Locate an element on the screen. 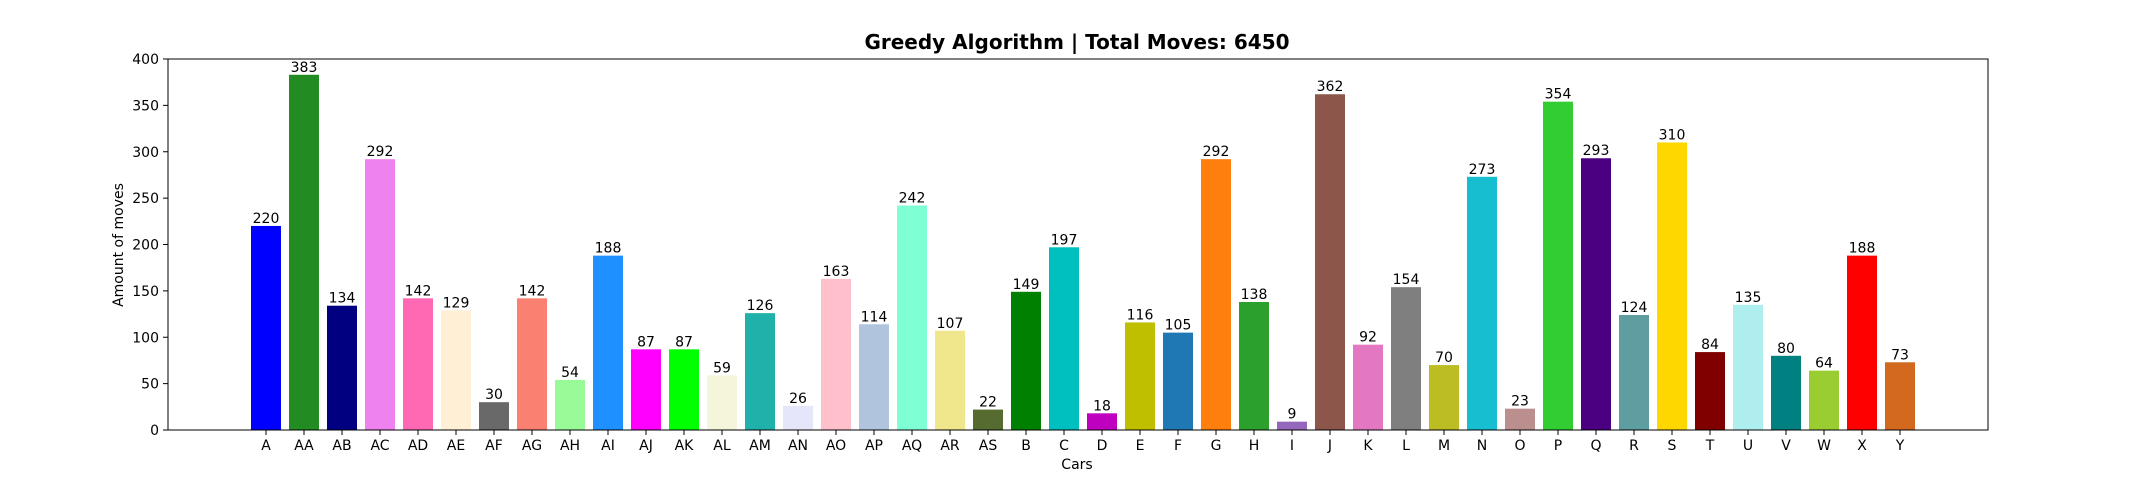 This screenshot has width=2150, height=480. bar-value-h: 138 is located at coordinates (1254, 295).